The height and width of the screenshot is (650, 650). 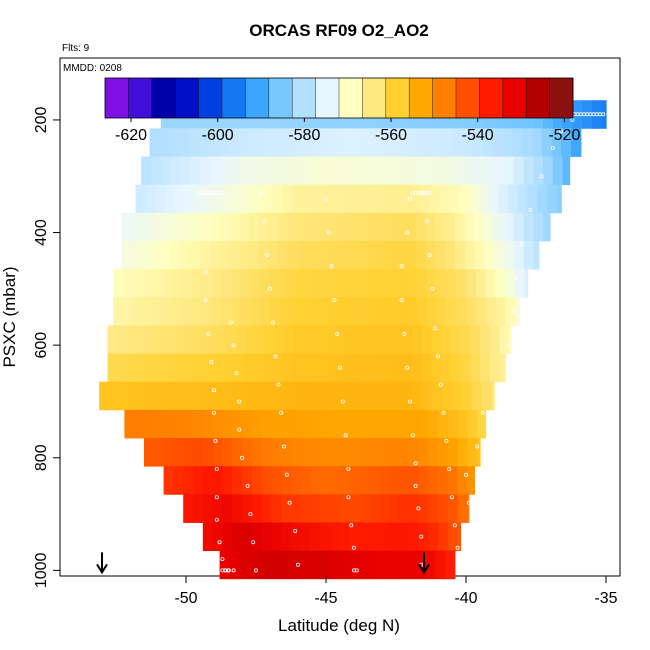 What do you see at coordinates (465, 598) in the screenshot?
I see `x-tick-label: -40` at bounding box center [465, 598].